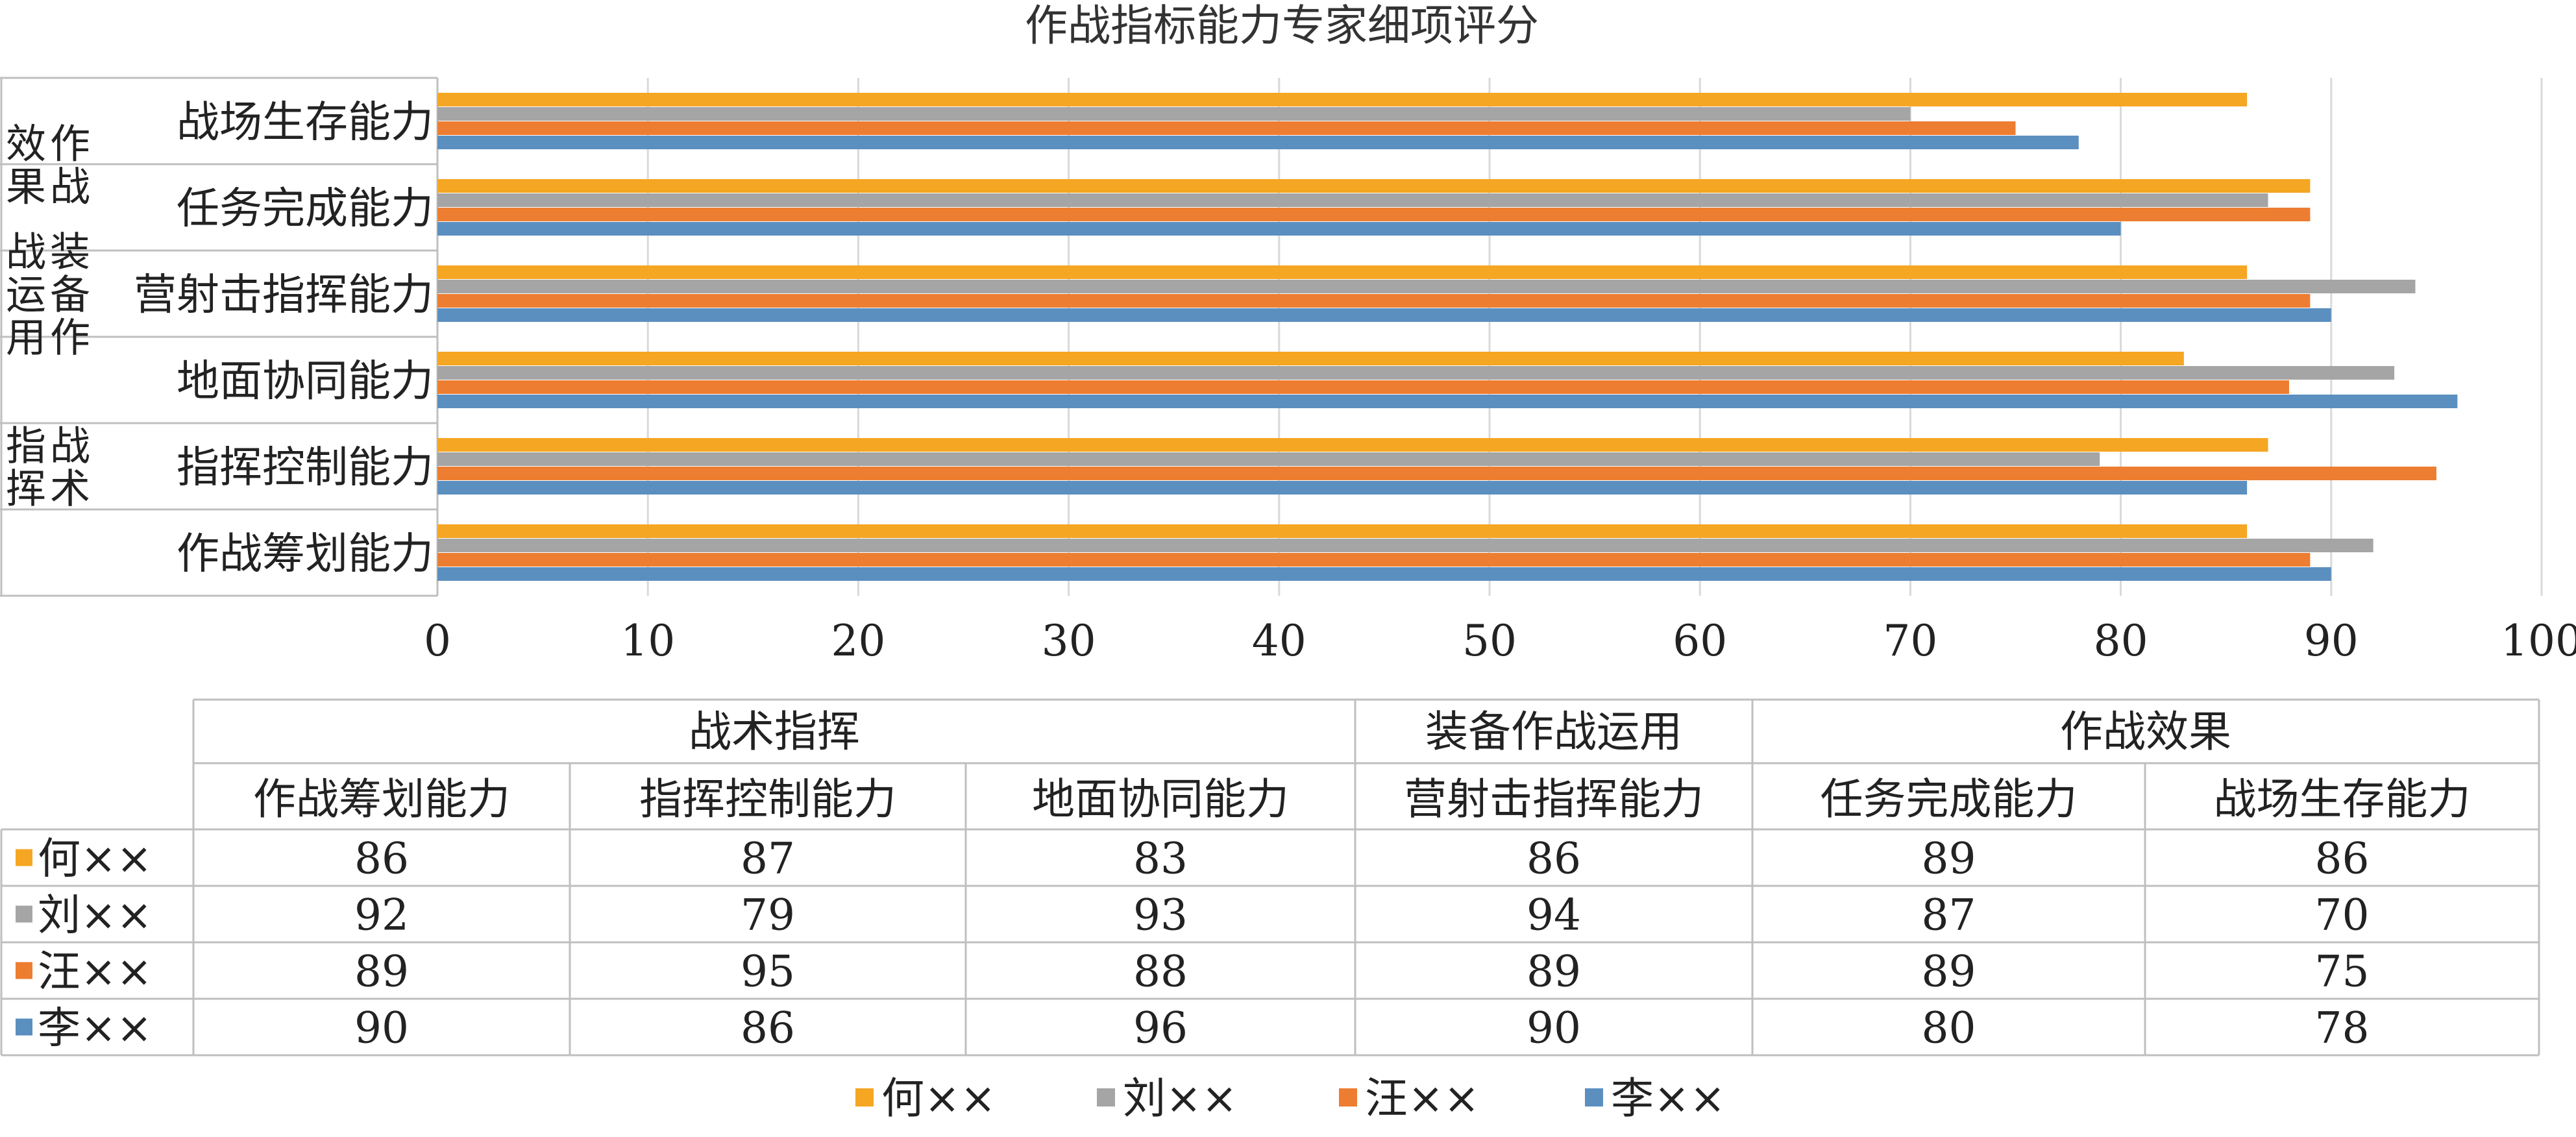  Describe the element at coordinates (26, 446) in the screenshot. I see `group-label-char: 指` at that location.